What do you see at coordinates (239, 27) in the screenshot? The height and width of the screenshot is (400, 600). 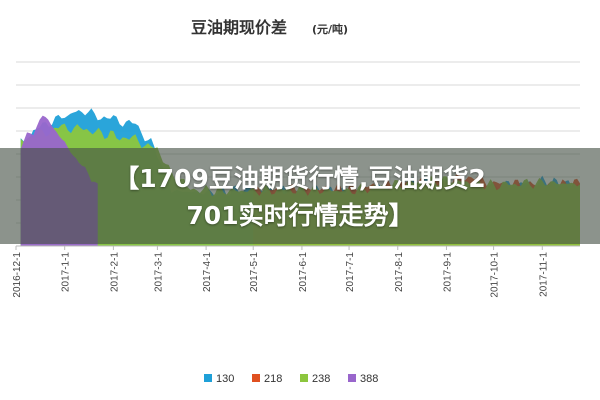 I see `chart-title: 豆油期现价差` at bounding box center [239, 27].